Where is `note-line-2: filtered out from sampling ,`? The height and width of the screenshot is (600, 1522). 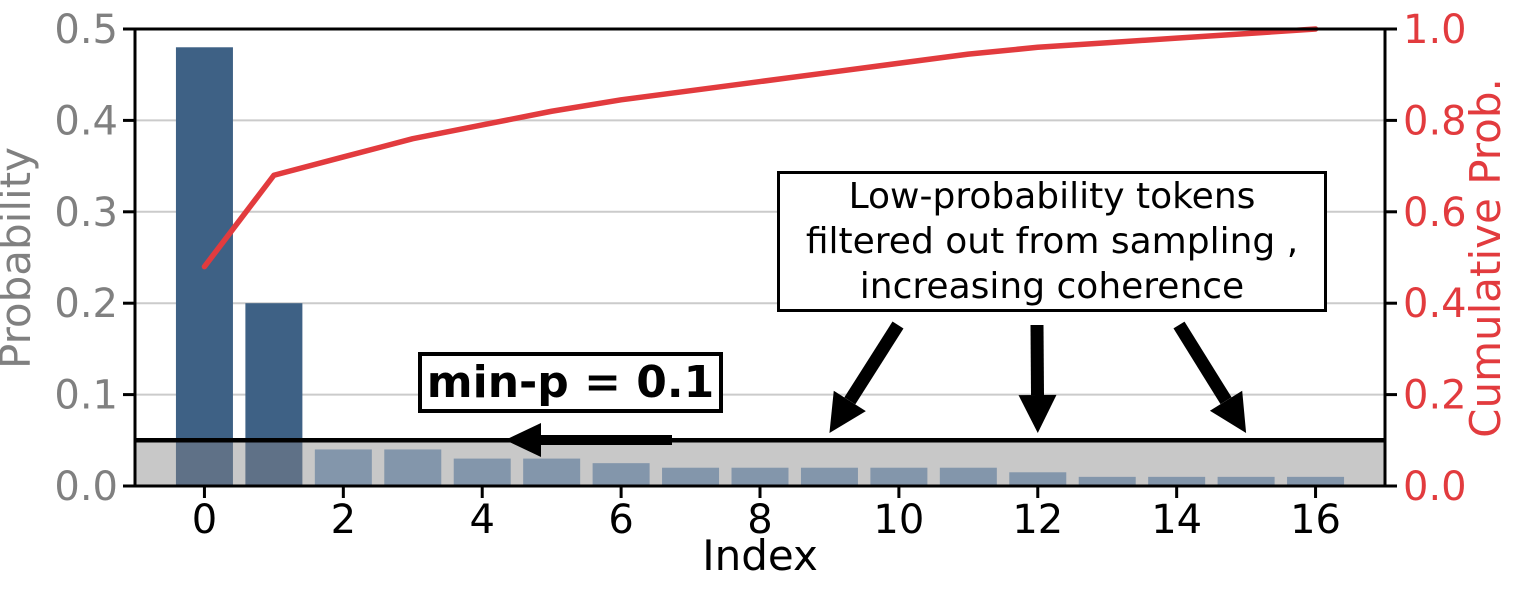
note-line-2: filtered out from sampling , is located at coordinates (1052, 241).